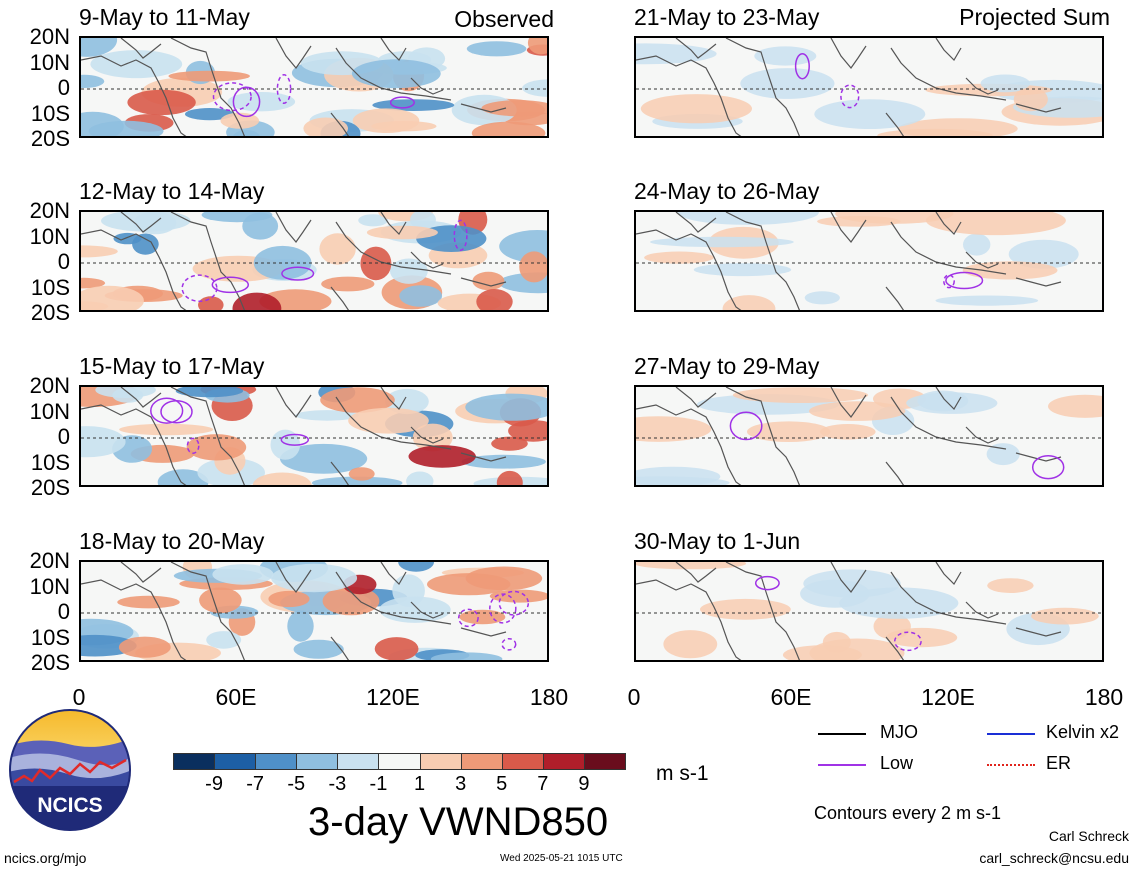 The width and height of the screenshot is (1135, 872). Describe the element at coordinates (399, 761) in the screenshot. I see `colorbar` at that location.